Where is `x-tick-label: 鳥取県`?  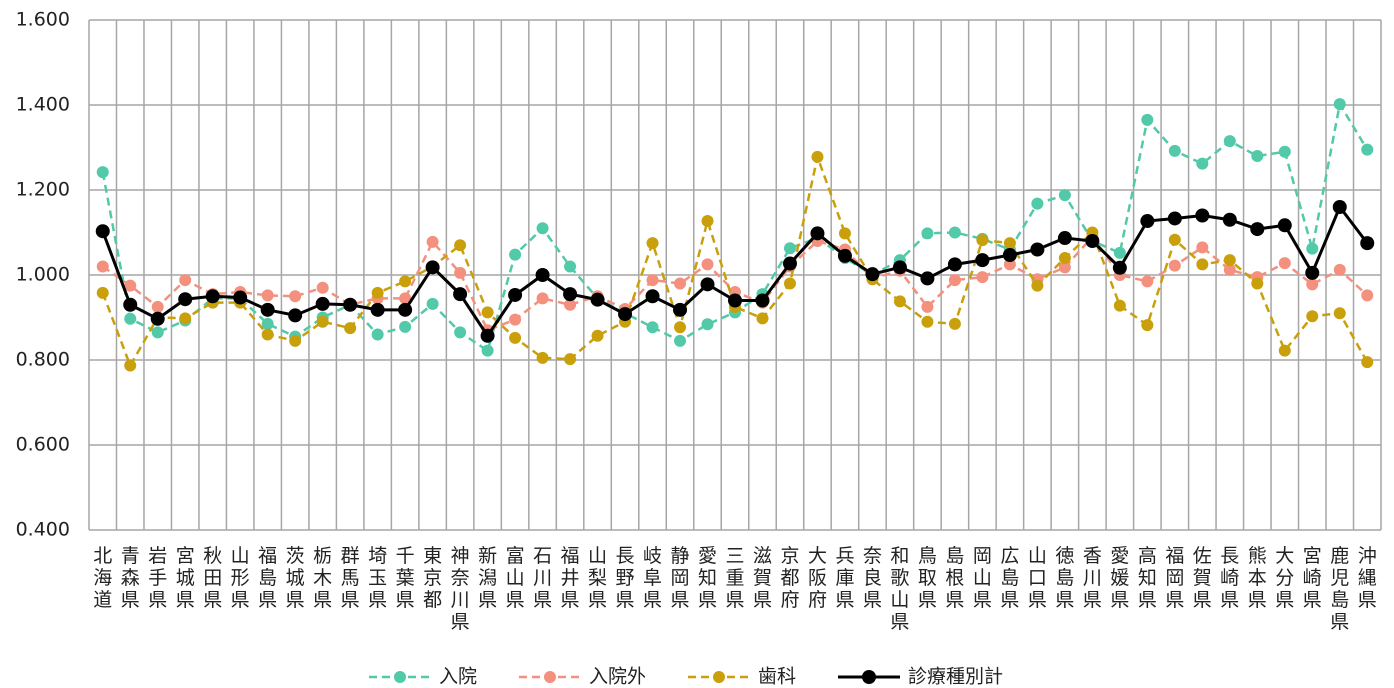
x-tick-label: 鳥取県 is located at coordinates (927, 578).